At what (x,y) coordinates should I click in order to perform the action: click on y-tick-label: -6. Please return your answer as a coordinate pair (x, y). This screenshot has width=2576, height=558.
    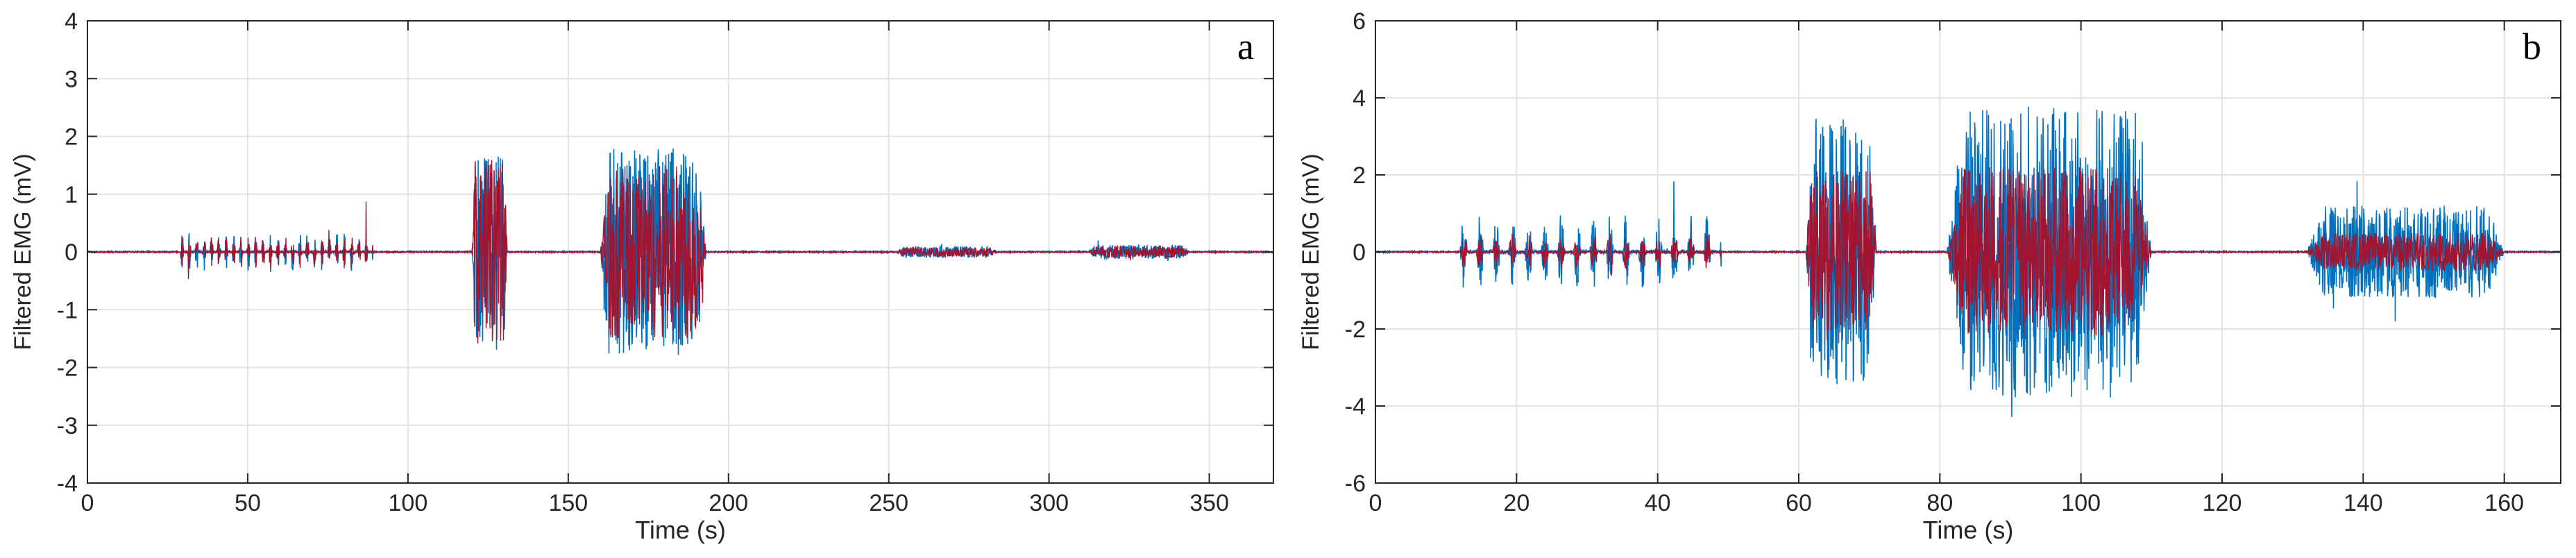
    Looking at the image, I should click on (1355, 484).